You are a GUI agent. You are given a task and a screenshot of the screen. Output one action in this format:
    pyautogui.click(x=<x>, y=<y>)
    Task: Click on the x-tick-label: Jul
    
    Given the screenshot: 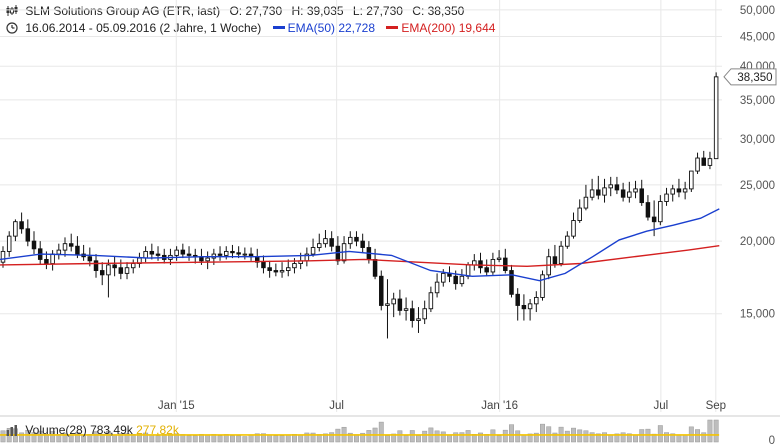 What is the action you would take?
    pyautogui.click(x=336, y=406)
    